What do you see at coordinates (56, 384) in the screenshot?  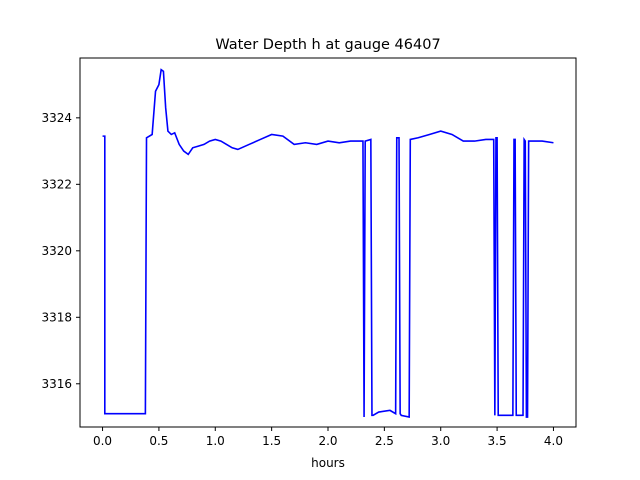 I see `y-tick-label: 3316` at bounding box center [56, 384].